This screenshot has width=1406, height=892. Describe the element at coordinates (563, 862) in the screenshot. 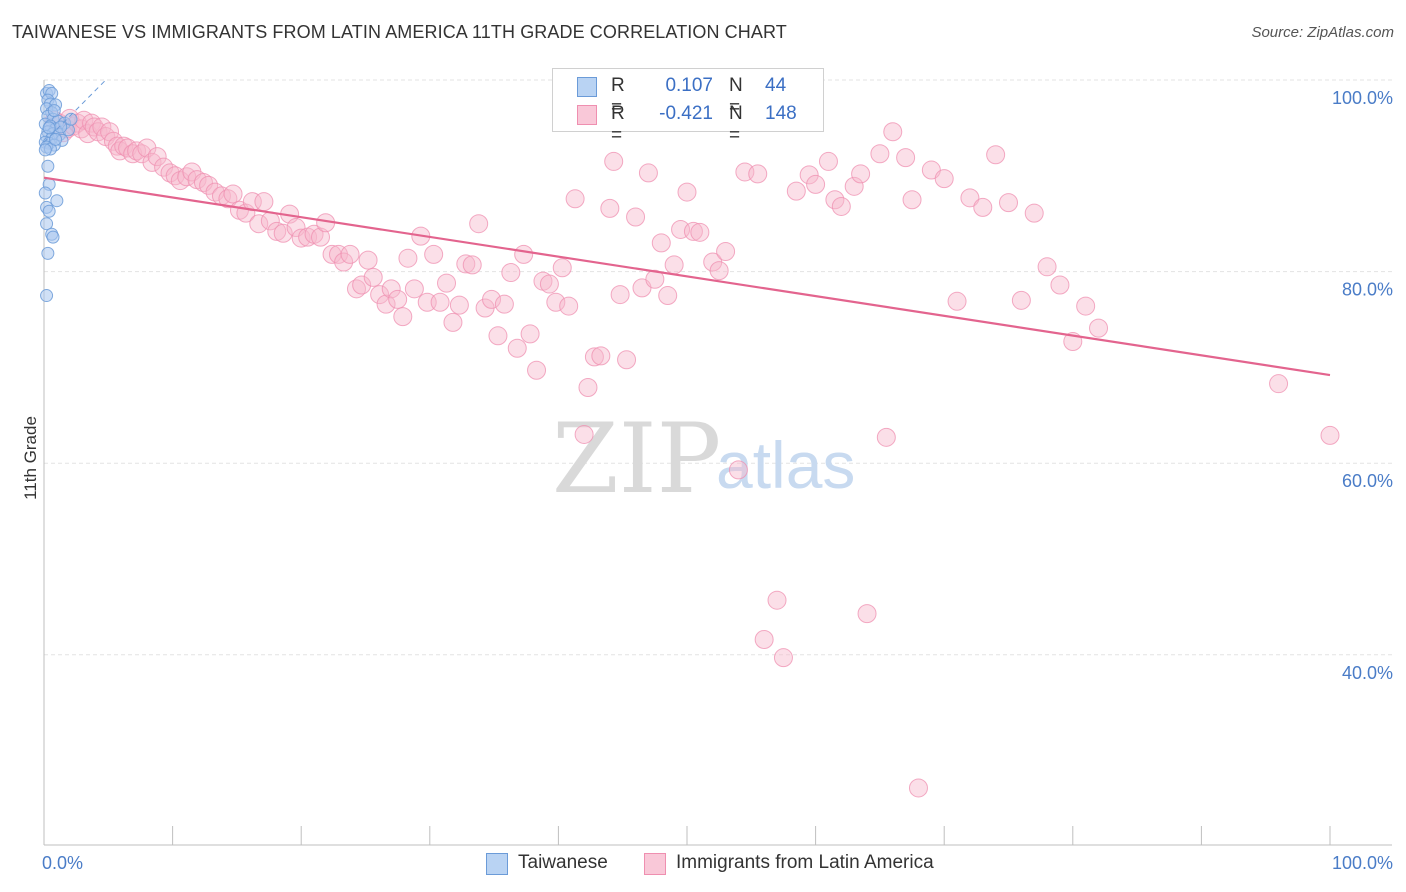

I see `taiwanese-legend-label: Taiwanese` at that location.